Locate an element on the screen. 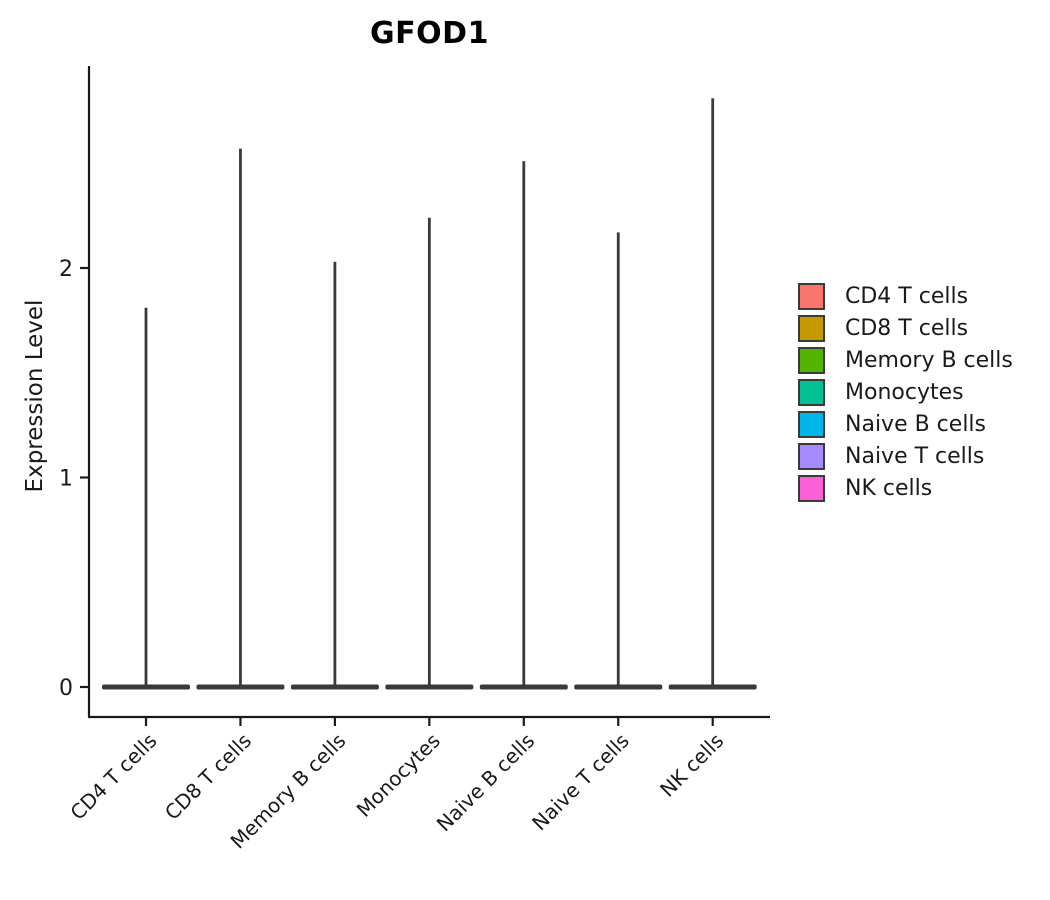 The width and height of the screenshot is (1050, 900). x-tick-label-monocytes: Monocytes is located at coordinates (398, 775).